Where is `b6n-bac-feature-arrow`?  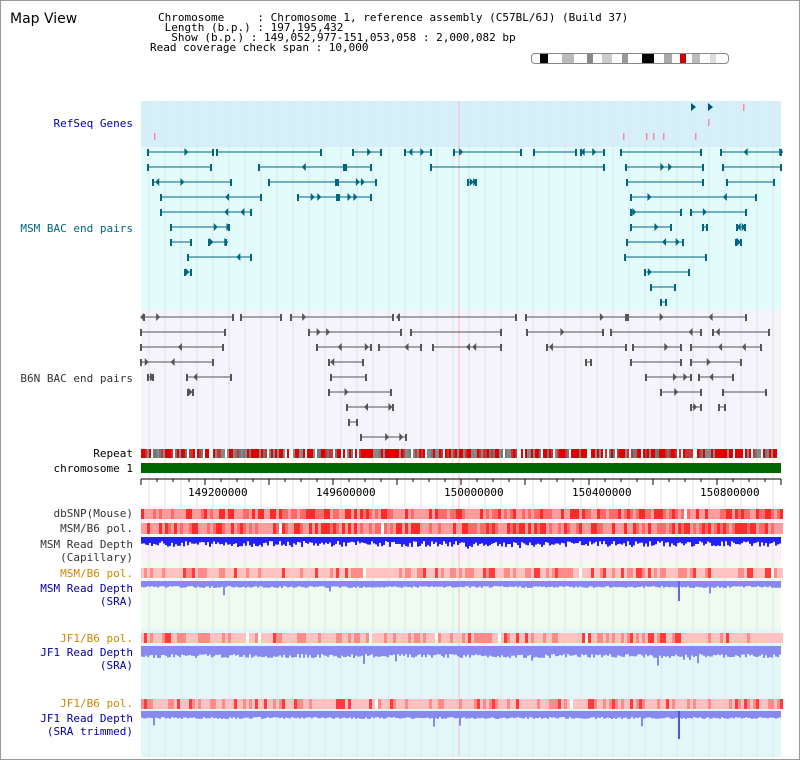
b6n-bac-feature-arrow is located at coordinates (562, 332).